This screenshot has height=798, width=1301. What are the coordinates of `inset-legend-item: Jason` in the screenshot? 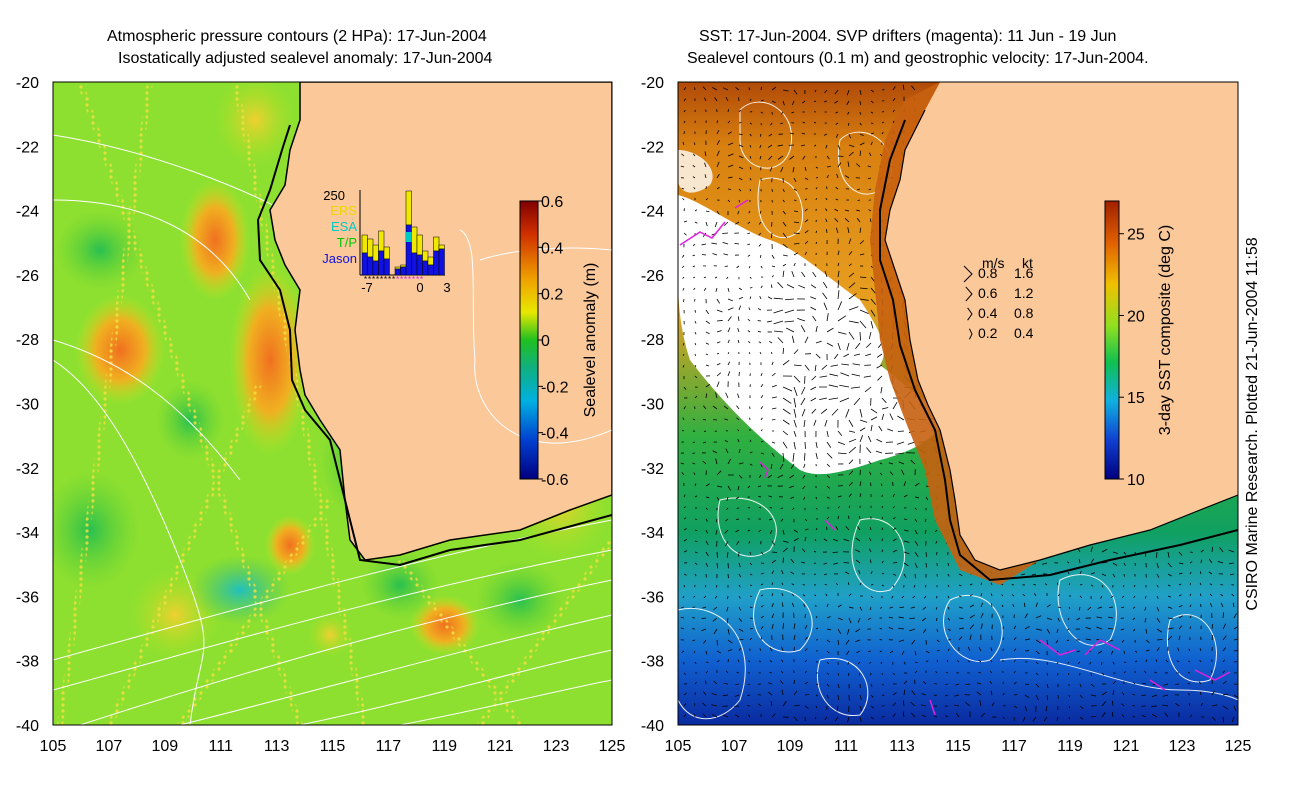 It's located at (339, 258).